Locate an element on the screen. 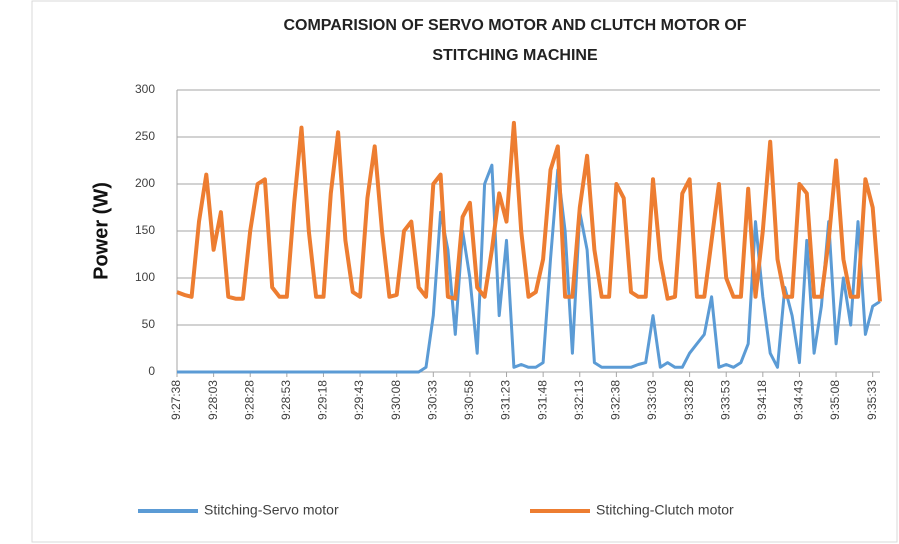 The height and width of the screenshot is (544, 899). x-tick-label: 9:33:03 is located at coordinates (652, 400).